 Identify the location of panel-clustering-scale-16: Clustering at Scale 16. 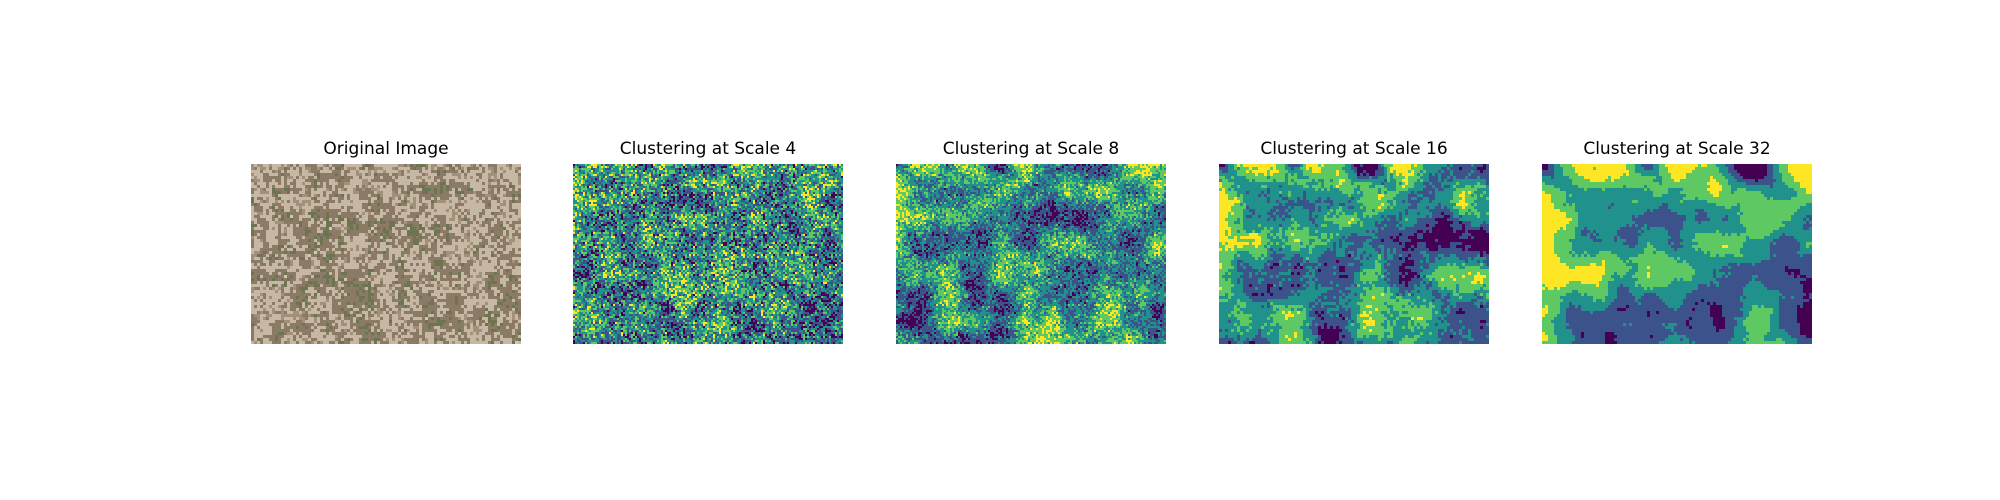
(1354, 250).